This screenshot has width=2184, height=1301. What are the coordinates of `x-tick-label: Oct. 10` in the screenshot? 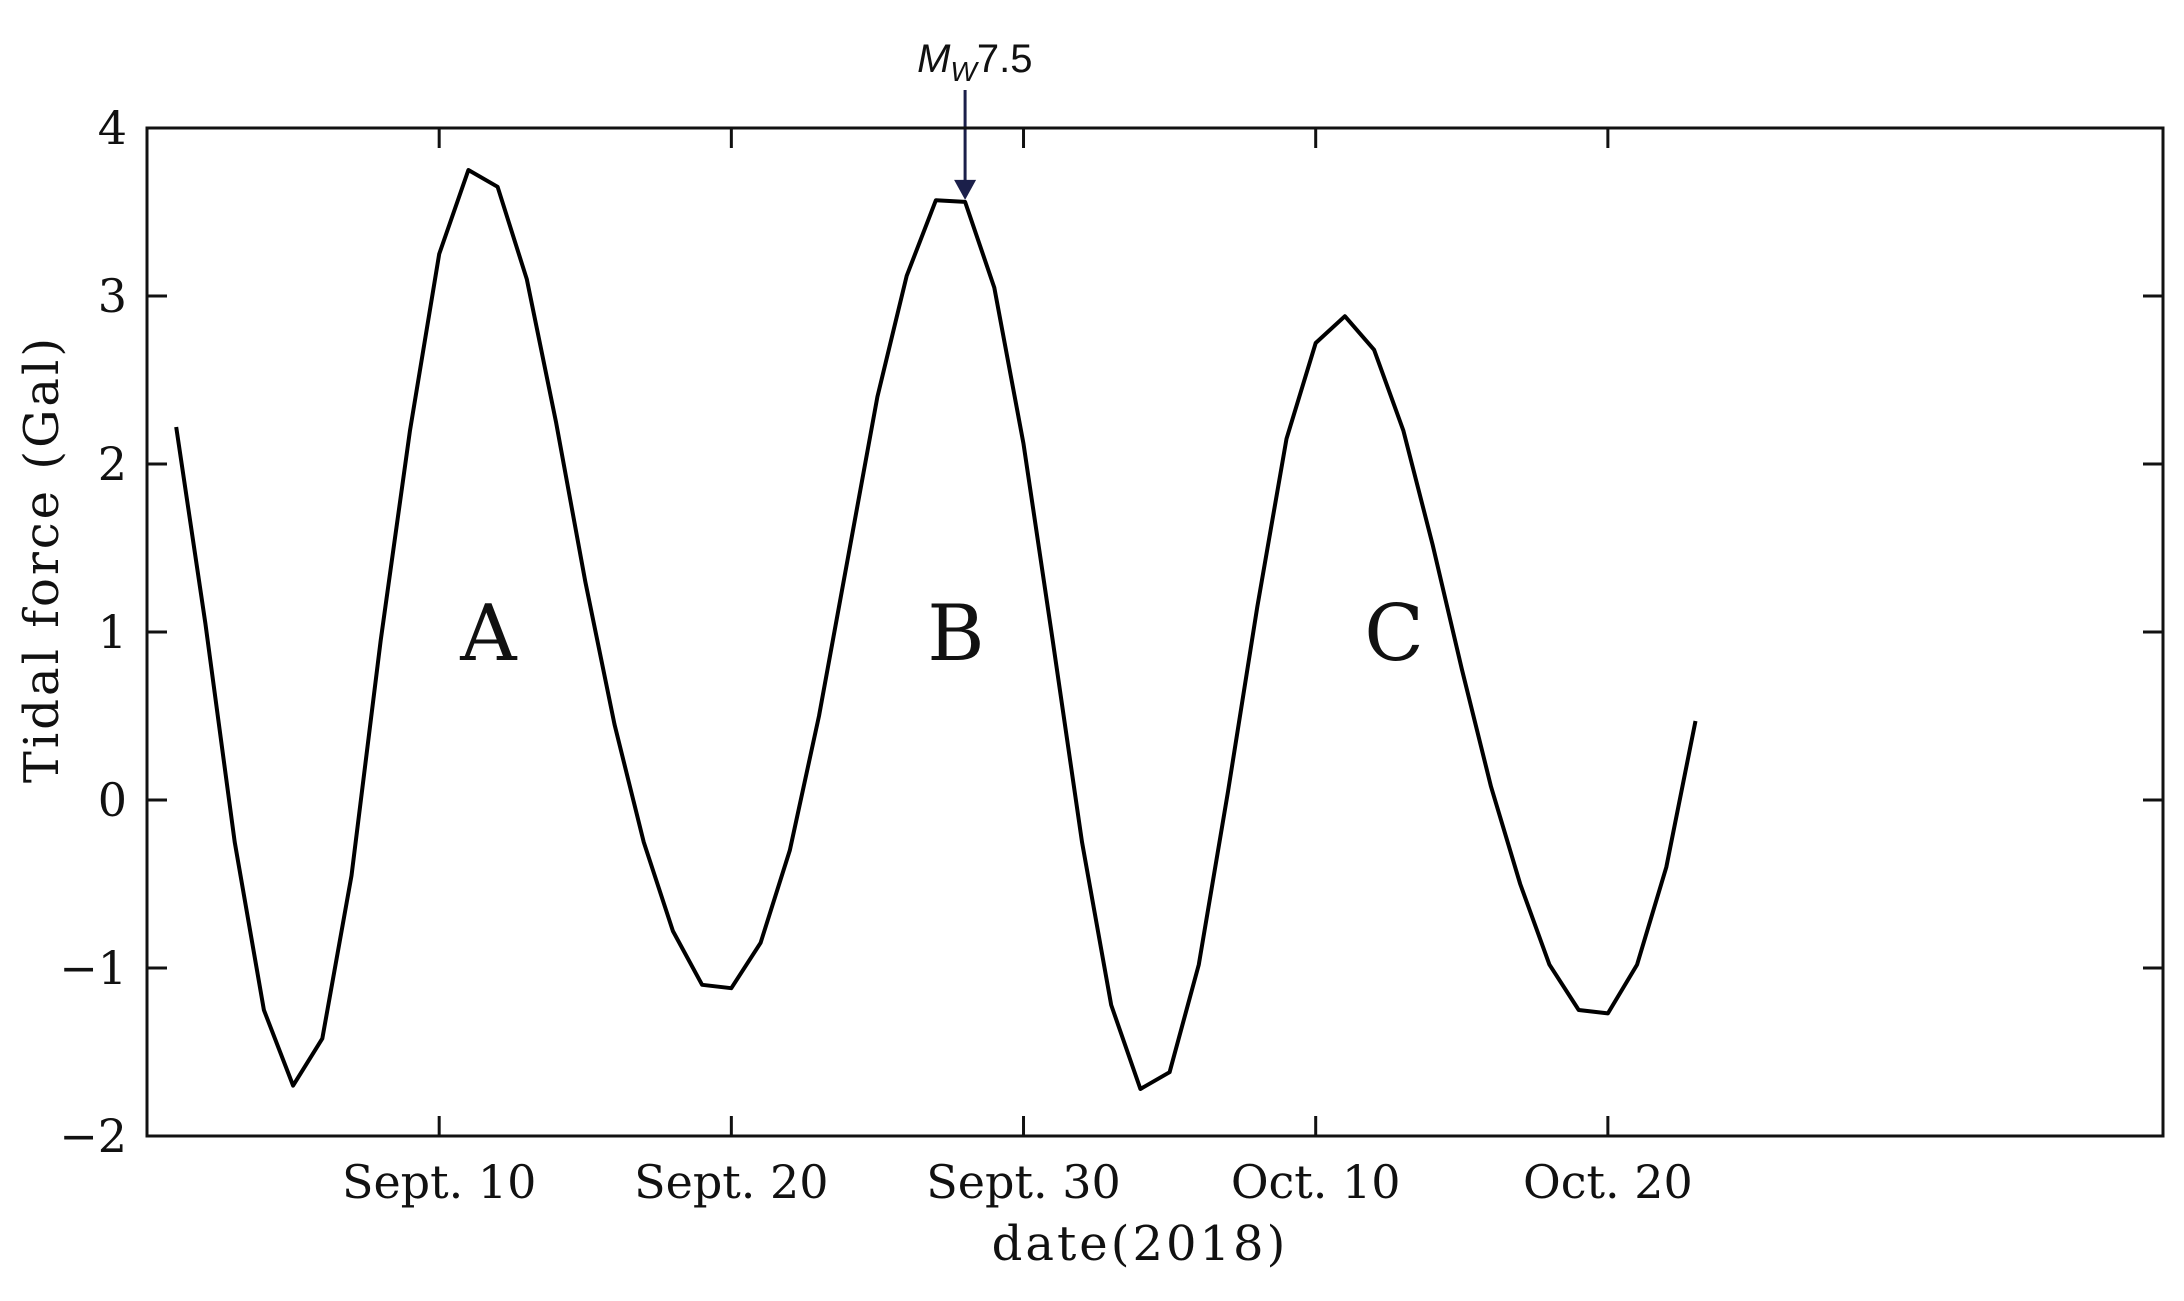 It's located at (1316, 1182).